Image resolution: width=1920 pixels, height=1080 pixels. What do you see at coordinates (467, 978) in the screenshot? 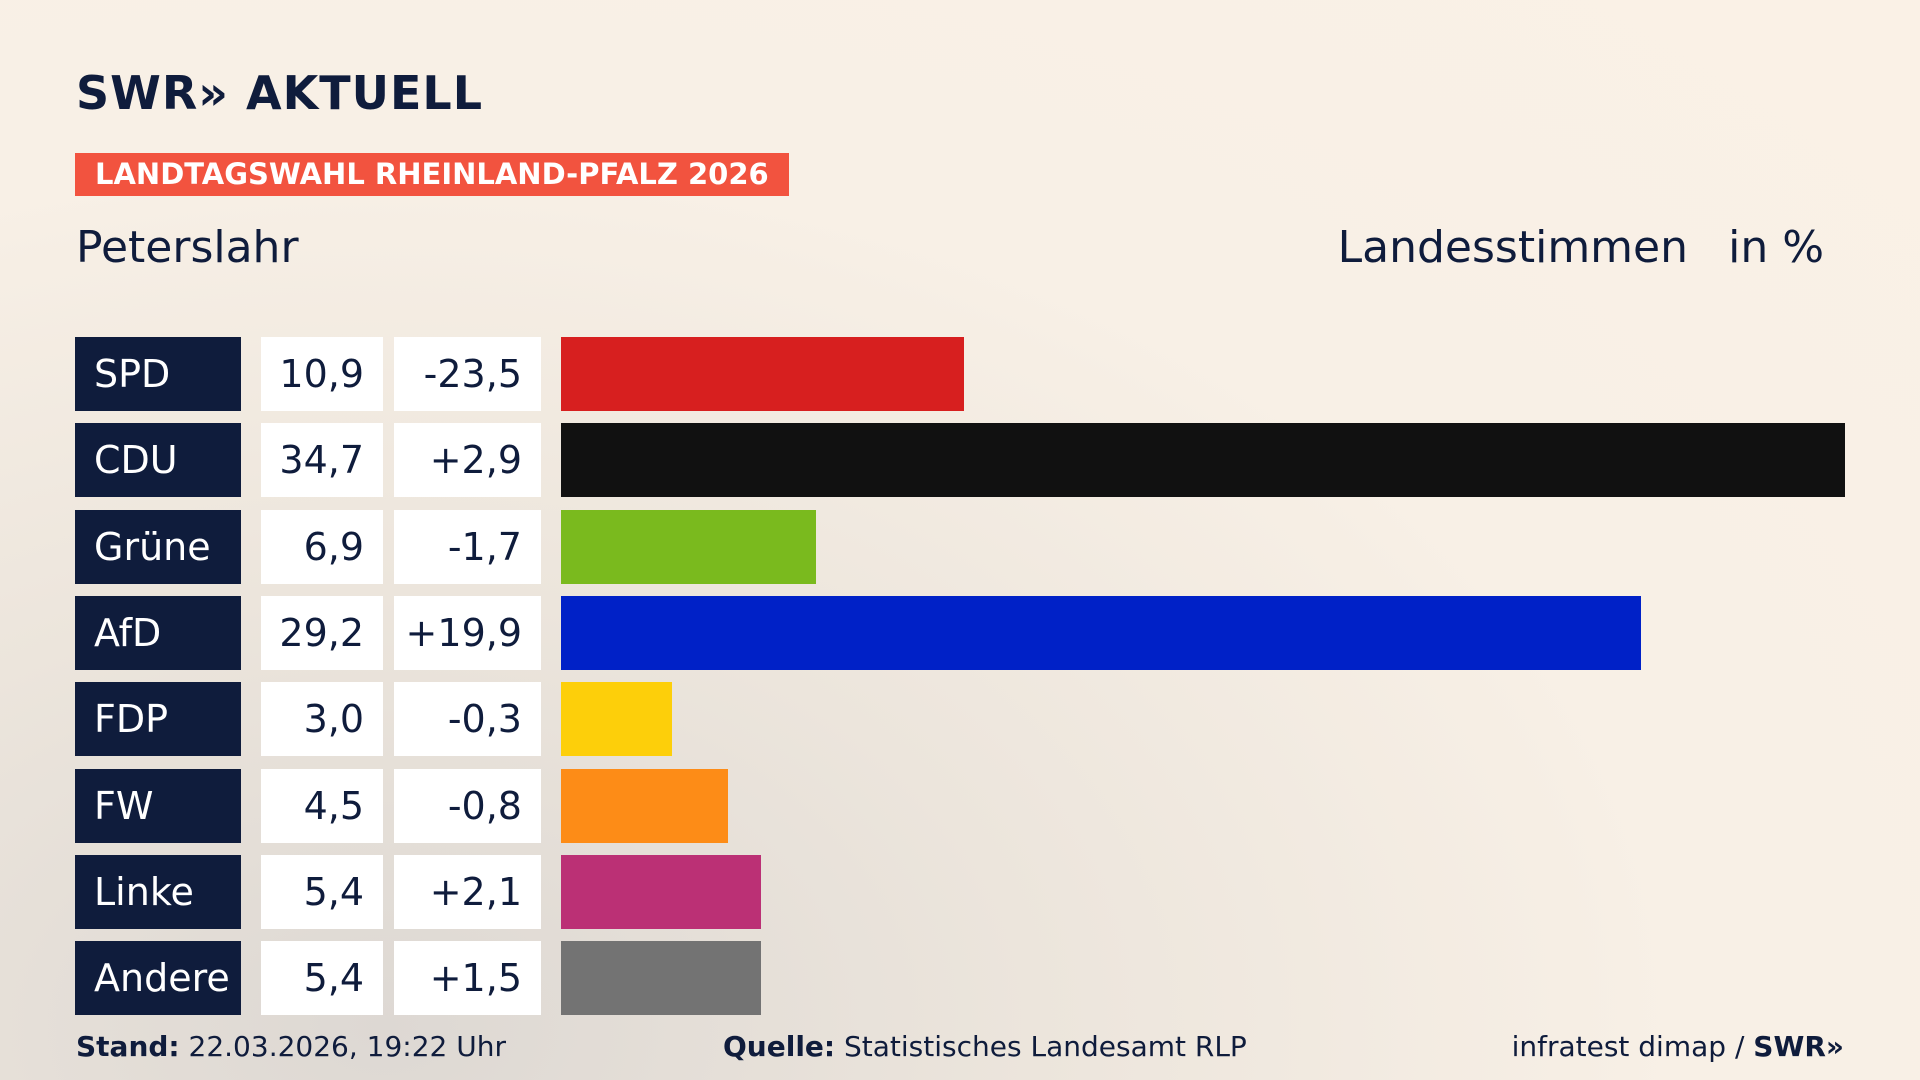
I see `change-label: +1,5` at bounding box center [467, 978].